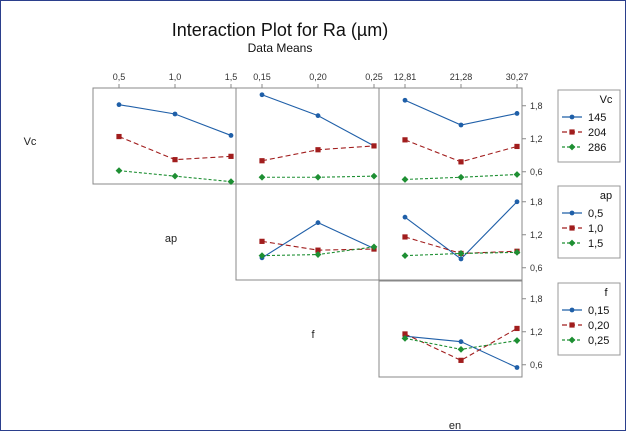 Image resolution: width=626 pixels, height=431 pixels. What do you see at coordinates (598, 326) in the screenshot?
I see `legend-entry: 0,20` at bounding box center [598, 326].